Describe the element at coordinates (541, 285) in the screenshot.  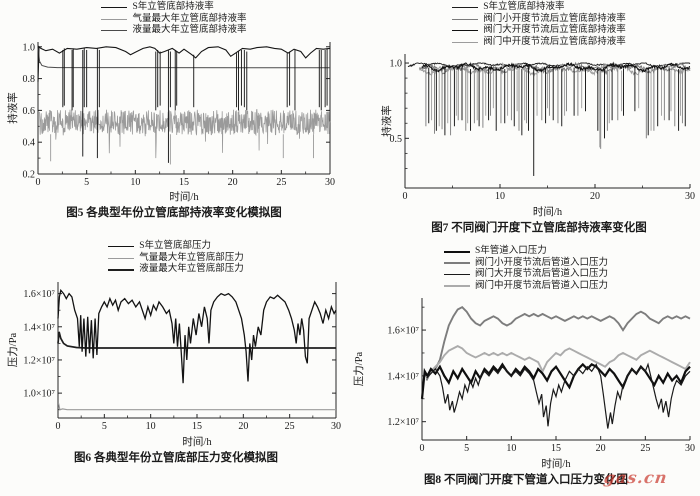
I see `legend-label: 阀门中开度节流后管道入口压力` at that location.